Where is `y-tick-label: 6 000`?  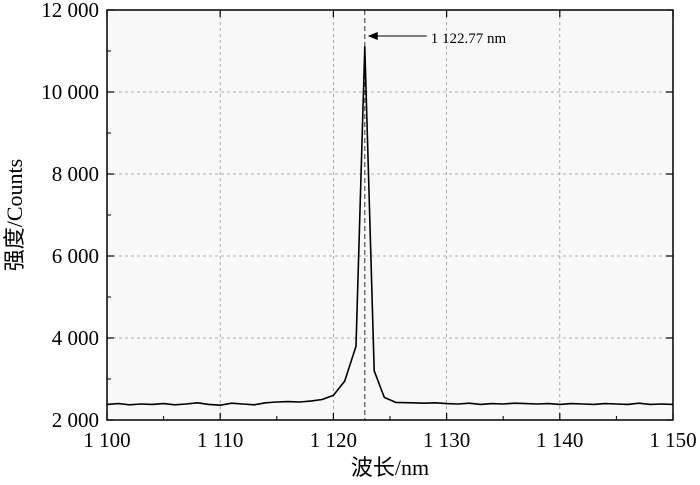 y-tick-label: 6 000 is located at coordinates (75, 256).